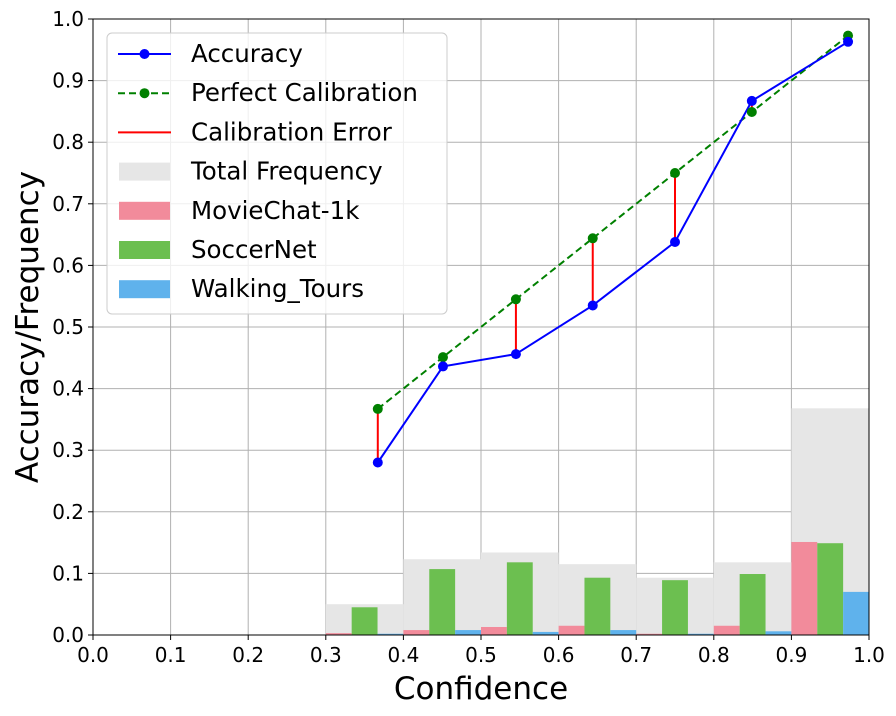  I want to click on dataset-frequency-bars, so click(597, 588).